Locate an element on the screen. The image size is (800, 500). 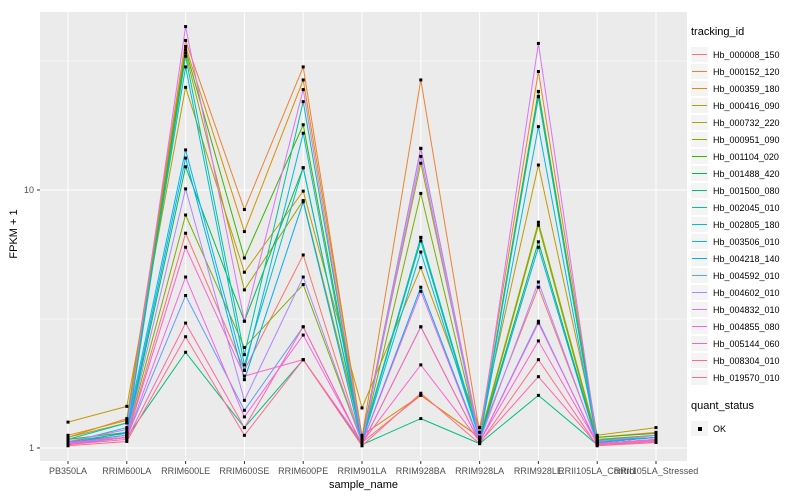
legend-label: Hb_000152_120 is located at coordinates (746, 71).